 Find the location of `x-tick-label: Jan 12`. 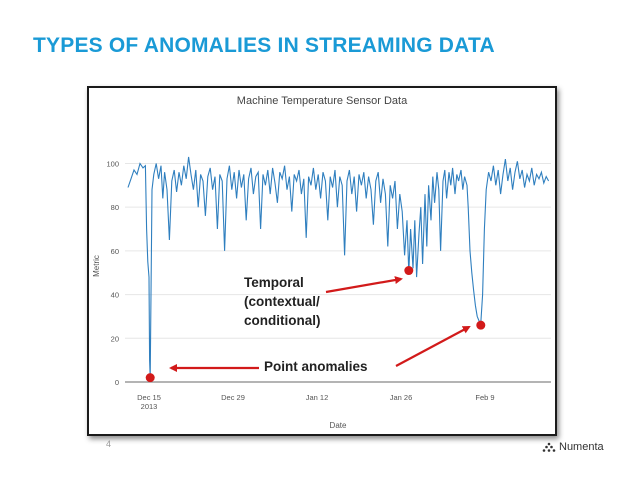

x-tick-label: Jan 12 is located at coordinates (317, 397).